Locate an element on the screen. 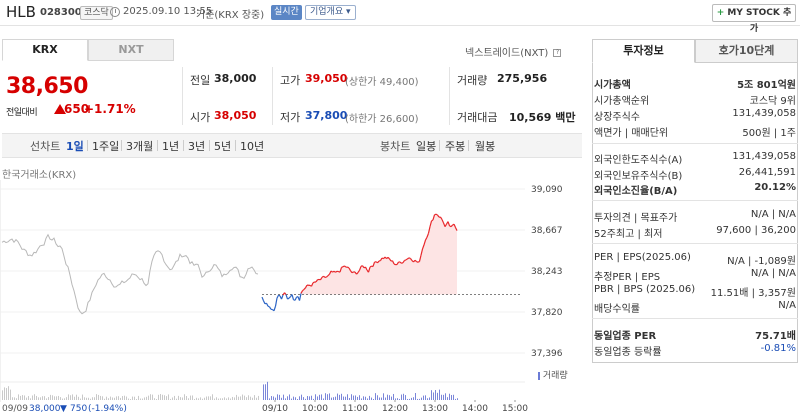 The height and width of the screenshot is (419, 800). change-rate: +1.71% is located at coordinates (110, 109).